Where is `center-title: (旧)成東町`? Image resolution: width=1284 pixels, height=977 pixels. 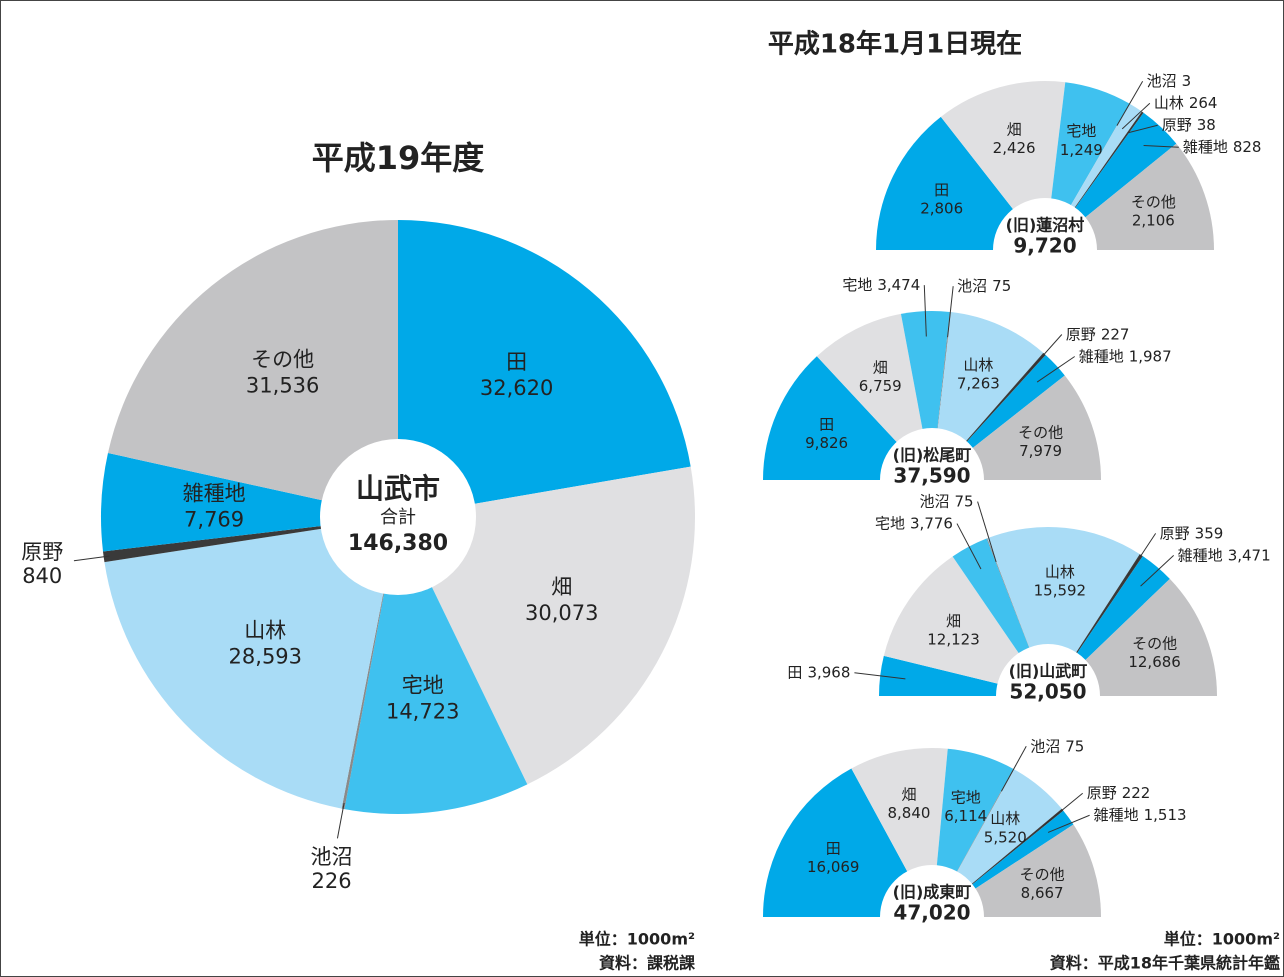
center-title: (旧)成東町 is located at coordinates (932, 892).